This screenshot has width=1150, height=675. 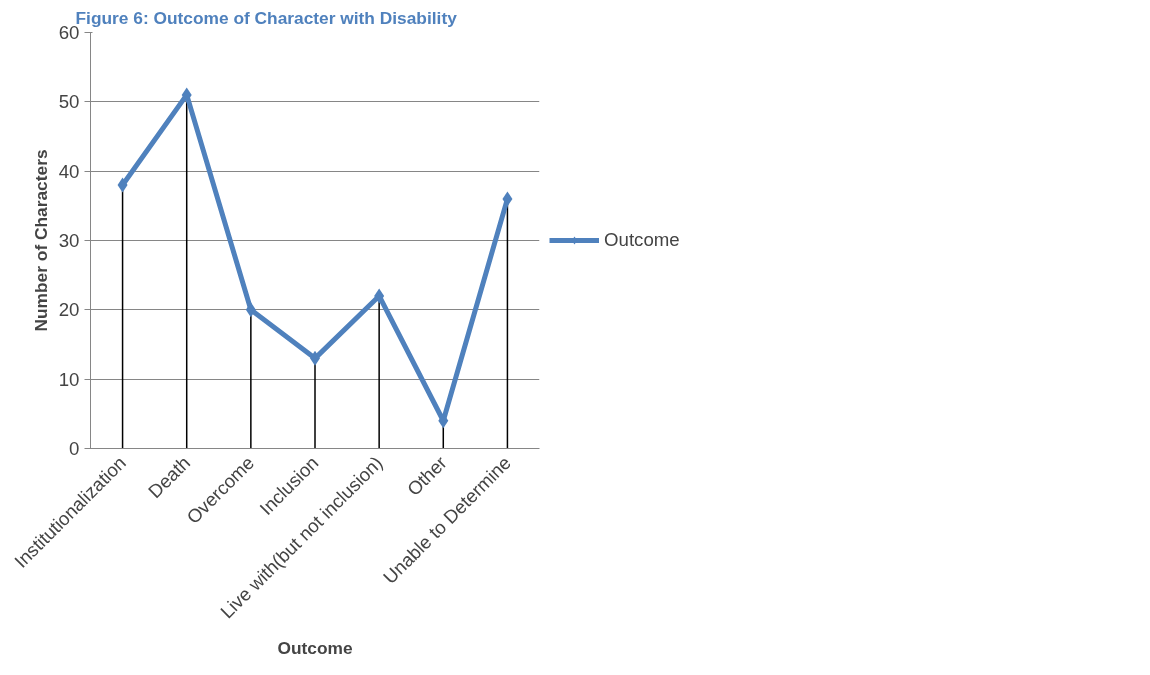 What do you see at coordinates (40, 240) in the screenshot?
I see `y-axis-title: Number of Characters` at bounding box center [40, 240].